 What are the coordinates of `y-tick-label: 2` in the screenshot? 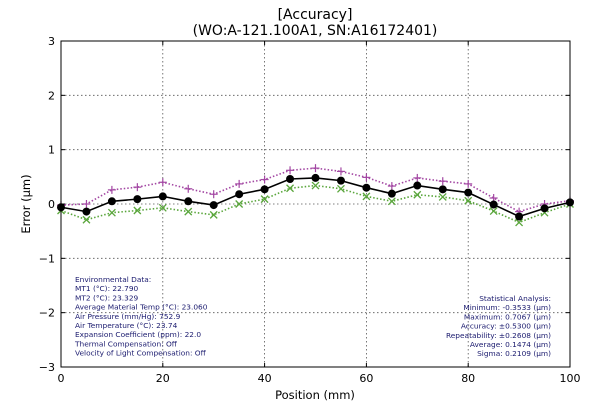 It's located at (51, 95).